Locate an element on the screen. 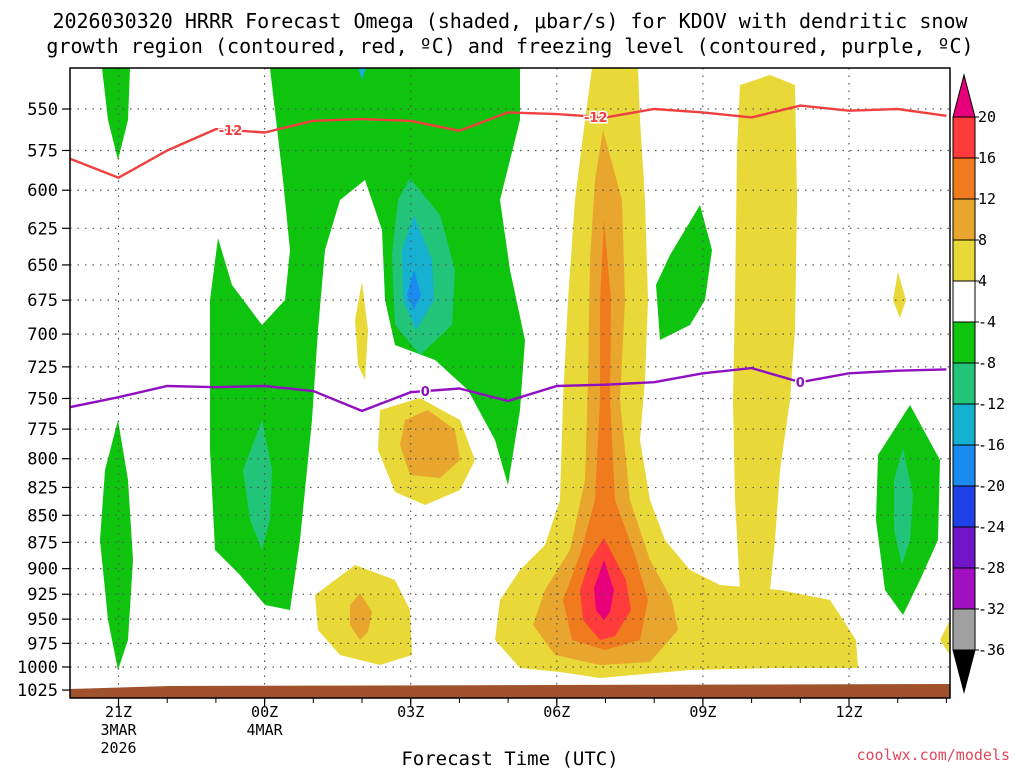 Image resolution: width=1024 pixels, height=768 pixels. y-tick-label: 800 is located at coordinates (42, 460).